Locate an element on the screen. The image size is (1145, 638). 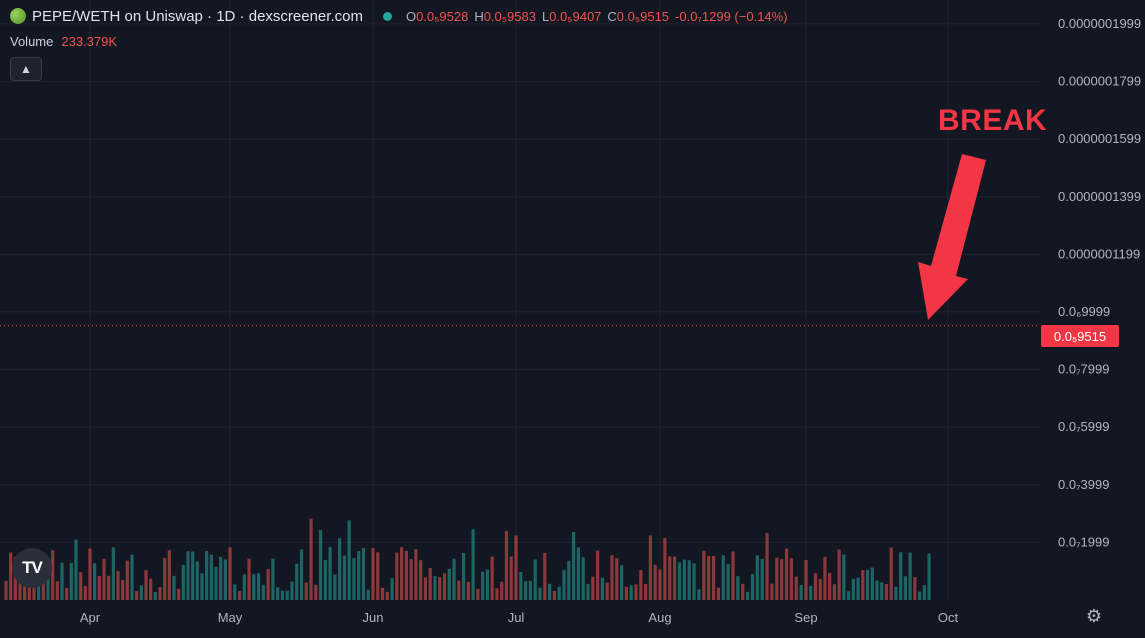
gear-icon: ⚙ is located at coordinates (1094, 615).